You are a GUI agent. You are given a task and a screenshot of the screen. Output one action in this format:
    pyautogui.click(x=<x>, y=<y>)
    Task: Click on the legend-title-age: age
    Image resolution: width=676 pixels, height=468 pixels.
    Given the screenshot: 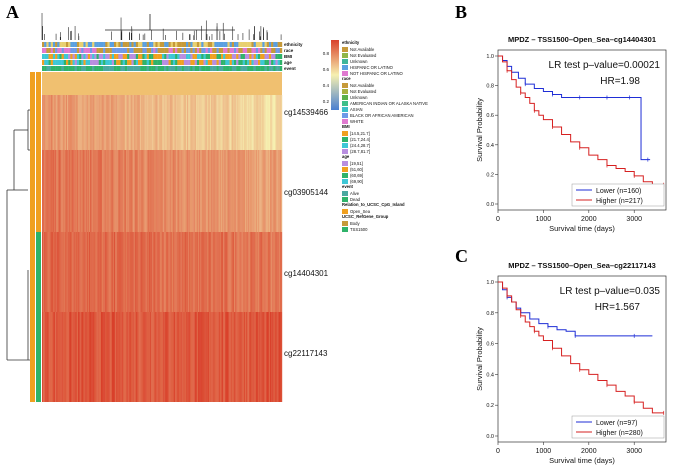 What is the action you would take?
    pyautogui.click(x=346, y=156)
    